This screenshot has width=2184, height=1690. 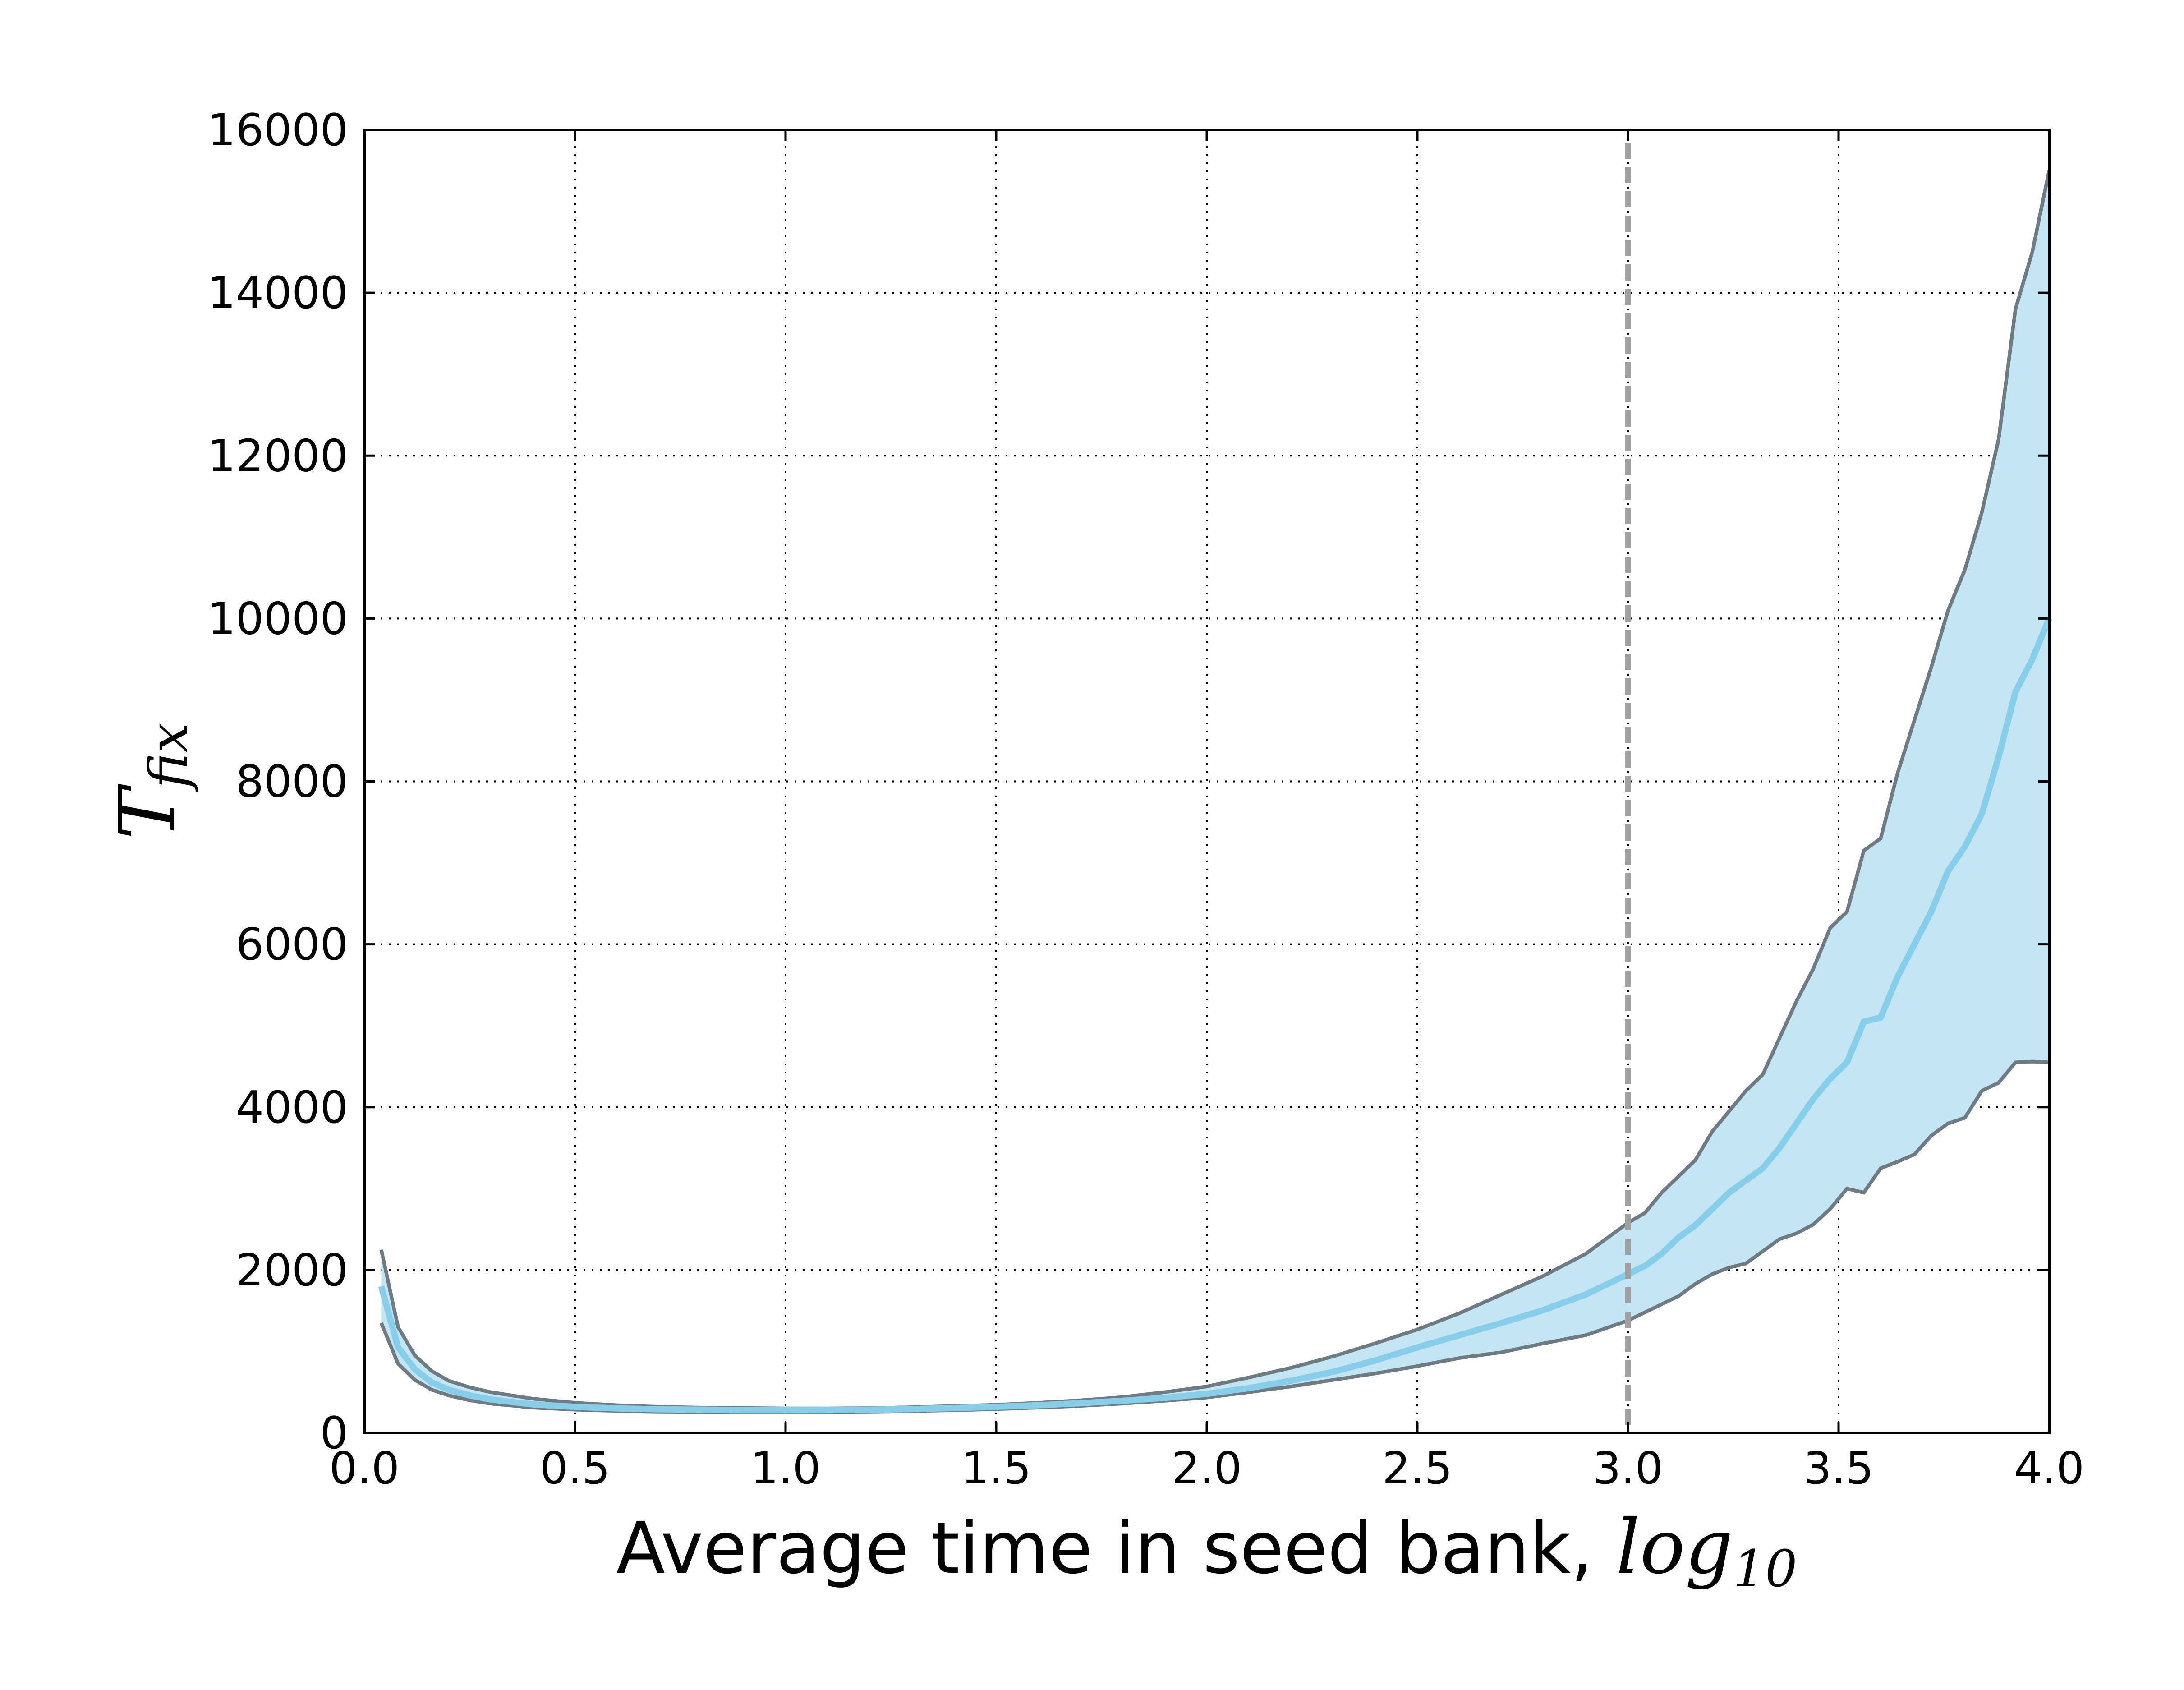 I want to click on x-tick-label: 4.0, so click(x=2049, y=1468).